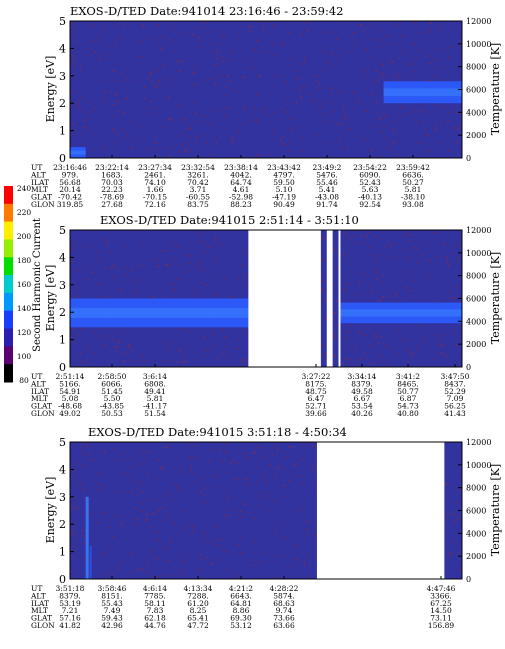  I want to click on y-tick-label: 4, so click(62, 48).